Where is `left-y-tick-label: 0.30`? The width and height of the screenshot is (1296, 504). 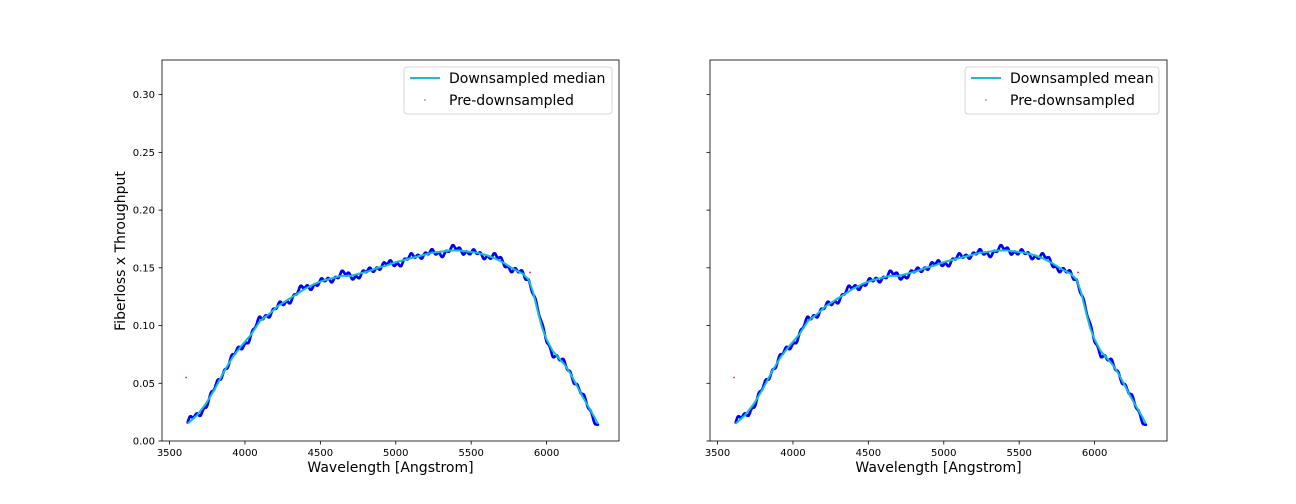
left-y-tick-label: 0.30 is located at coordinates (144, 95).